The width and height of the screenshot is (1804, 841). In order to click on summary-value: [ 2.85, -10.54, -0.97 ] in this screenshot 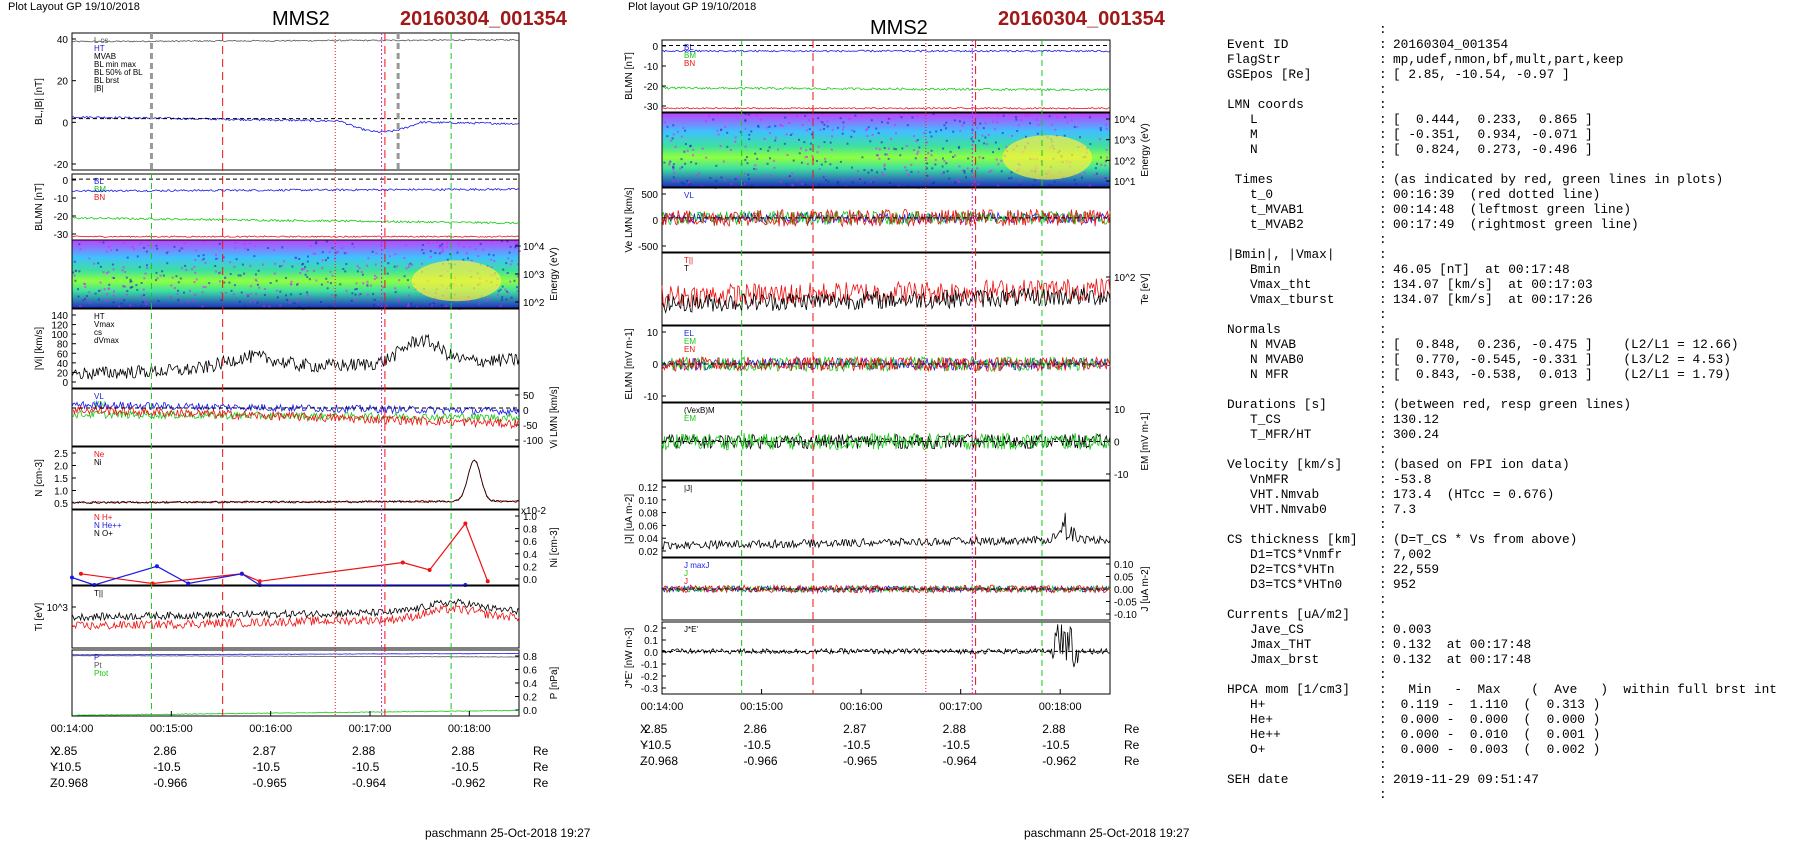, I will do `click(1481, 74)`.